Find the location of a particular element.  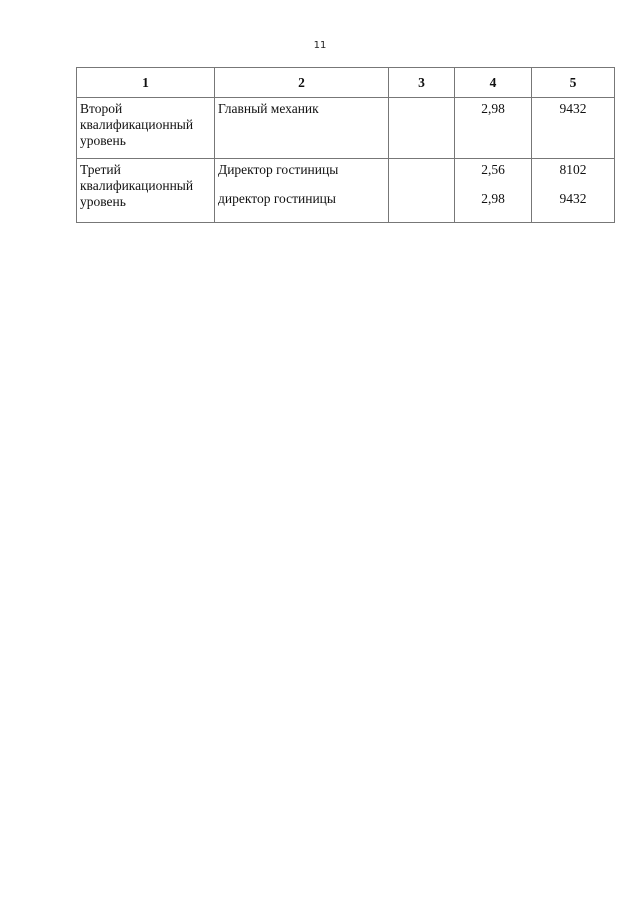

level-cell: Третий квалификационный уровень is located at coordinates (145, 190).